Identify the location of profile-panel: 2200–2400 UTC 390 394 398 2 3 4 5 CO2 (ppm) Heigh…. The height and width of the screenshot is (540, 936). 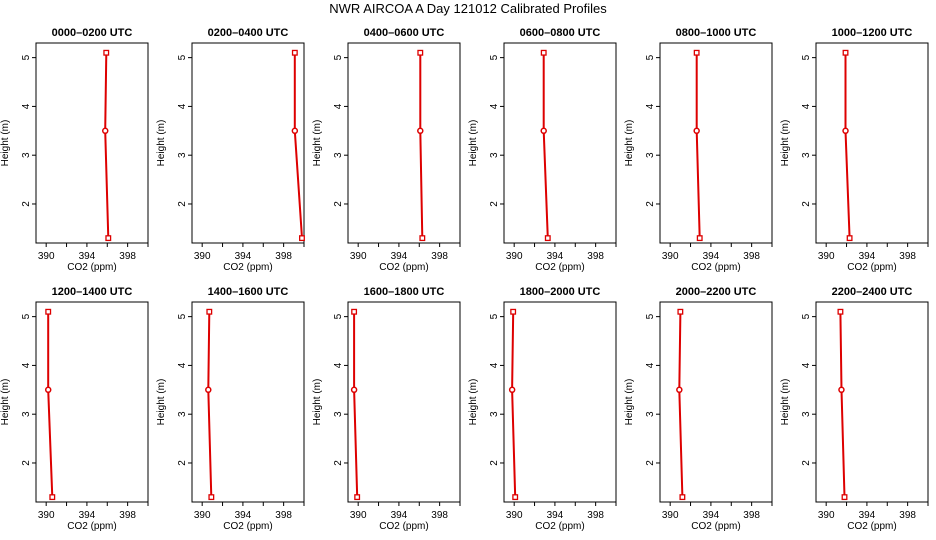
(854, 409).